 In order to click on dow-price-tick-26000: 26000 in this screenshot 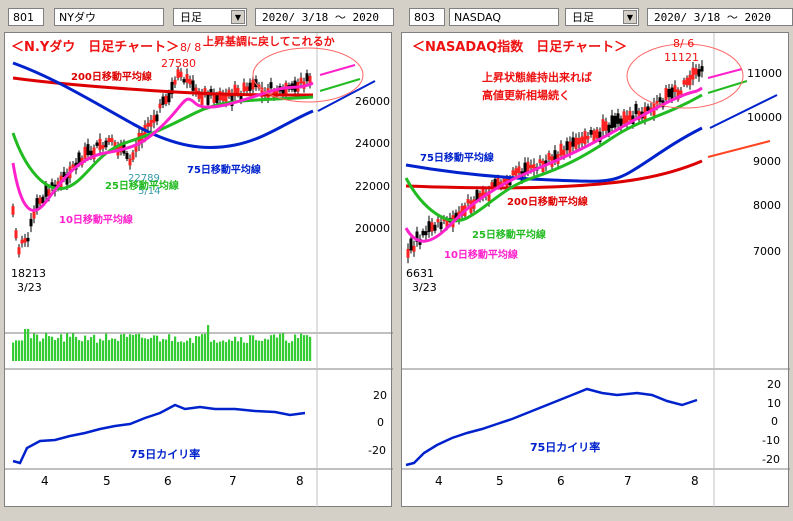, I will do `click(372, 101)`.